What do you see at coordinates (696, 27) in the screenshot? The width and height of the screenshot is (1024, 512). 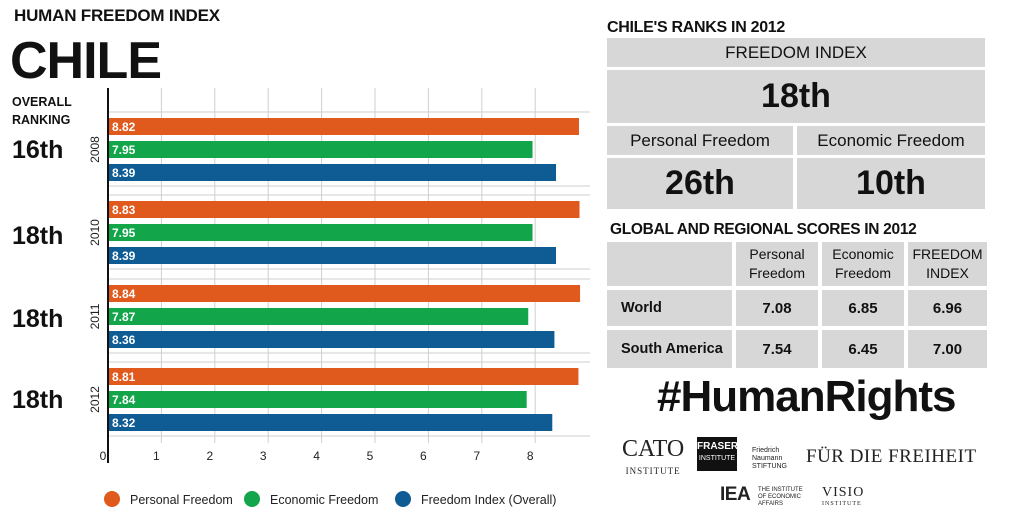 I see `ranks-title: CHILE'S RANKS IN 2012` at bounding box center [696, 27].